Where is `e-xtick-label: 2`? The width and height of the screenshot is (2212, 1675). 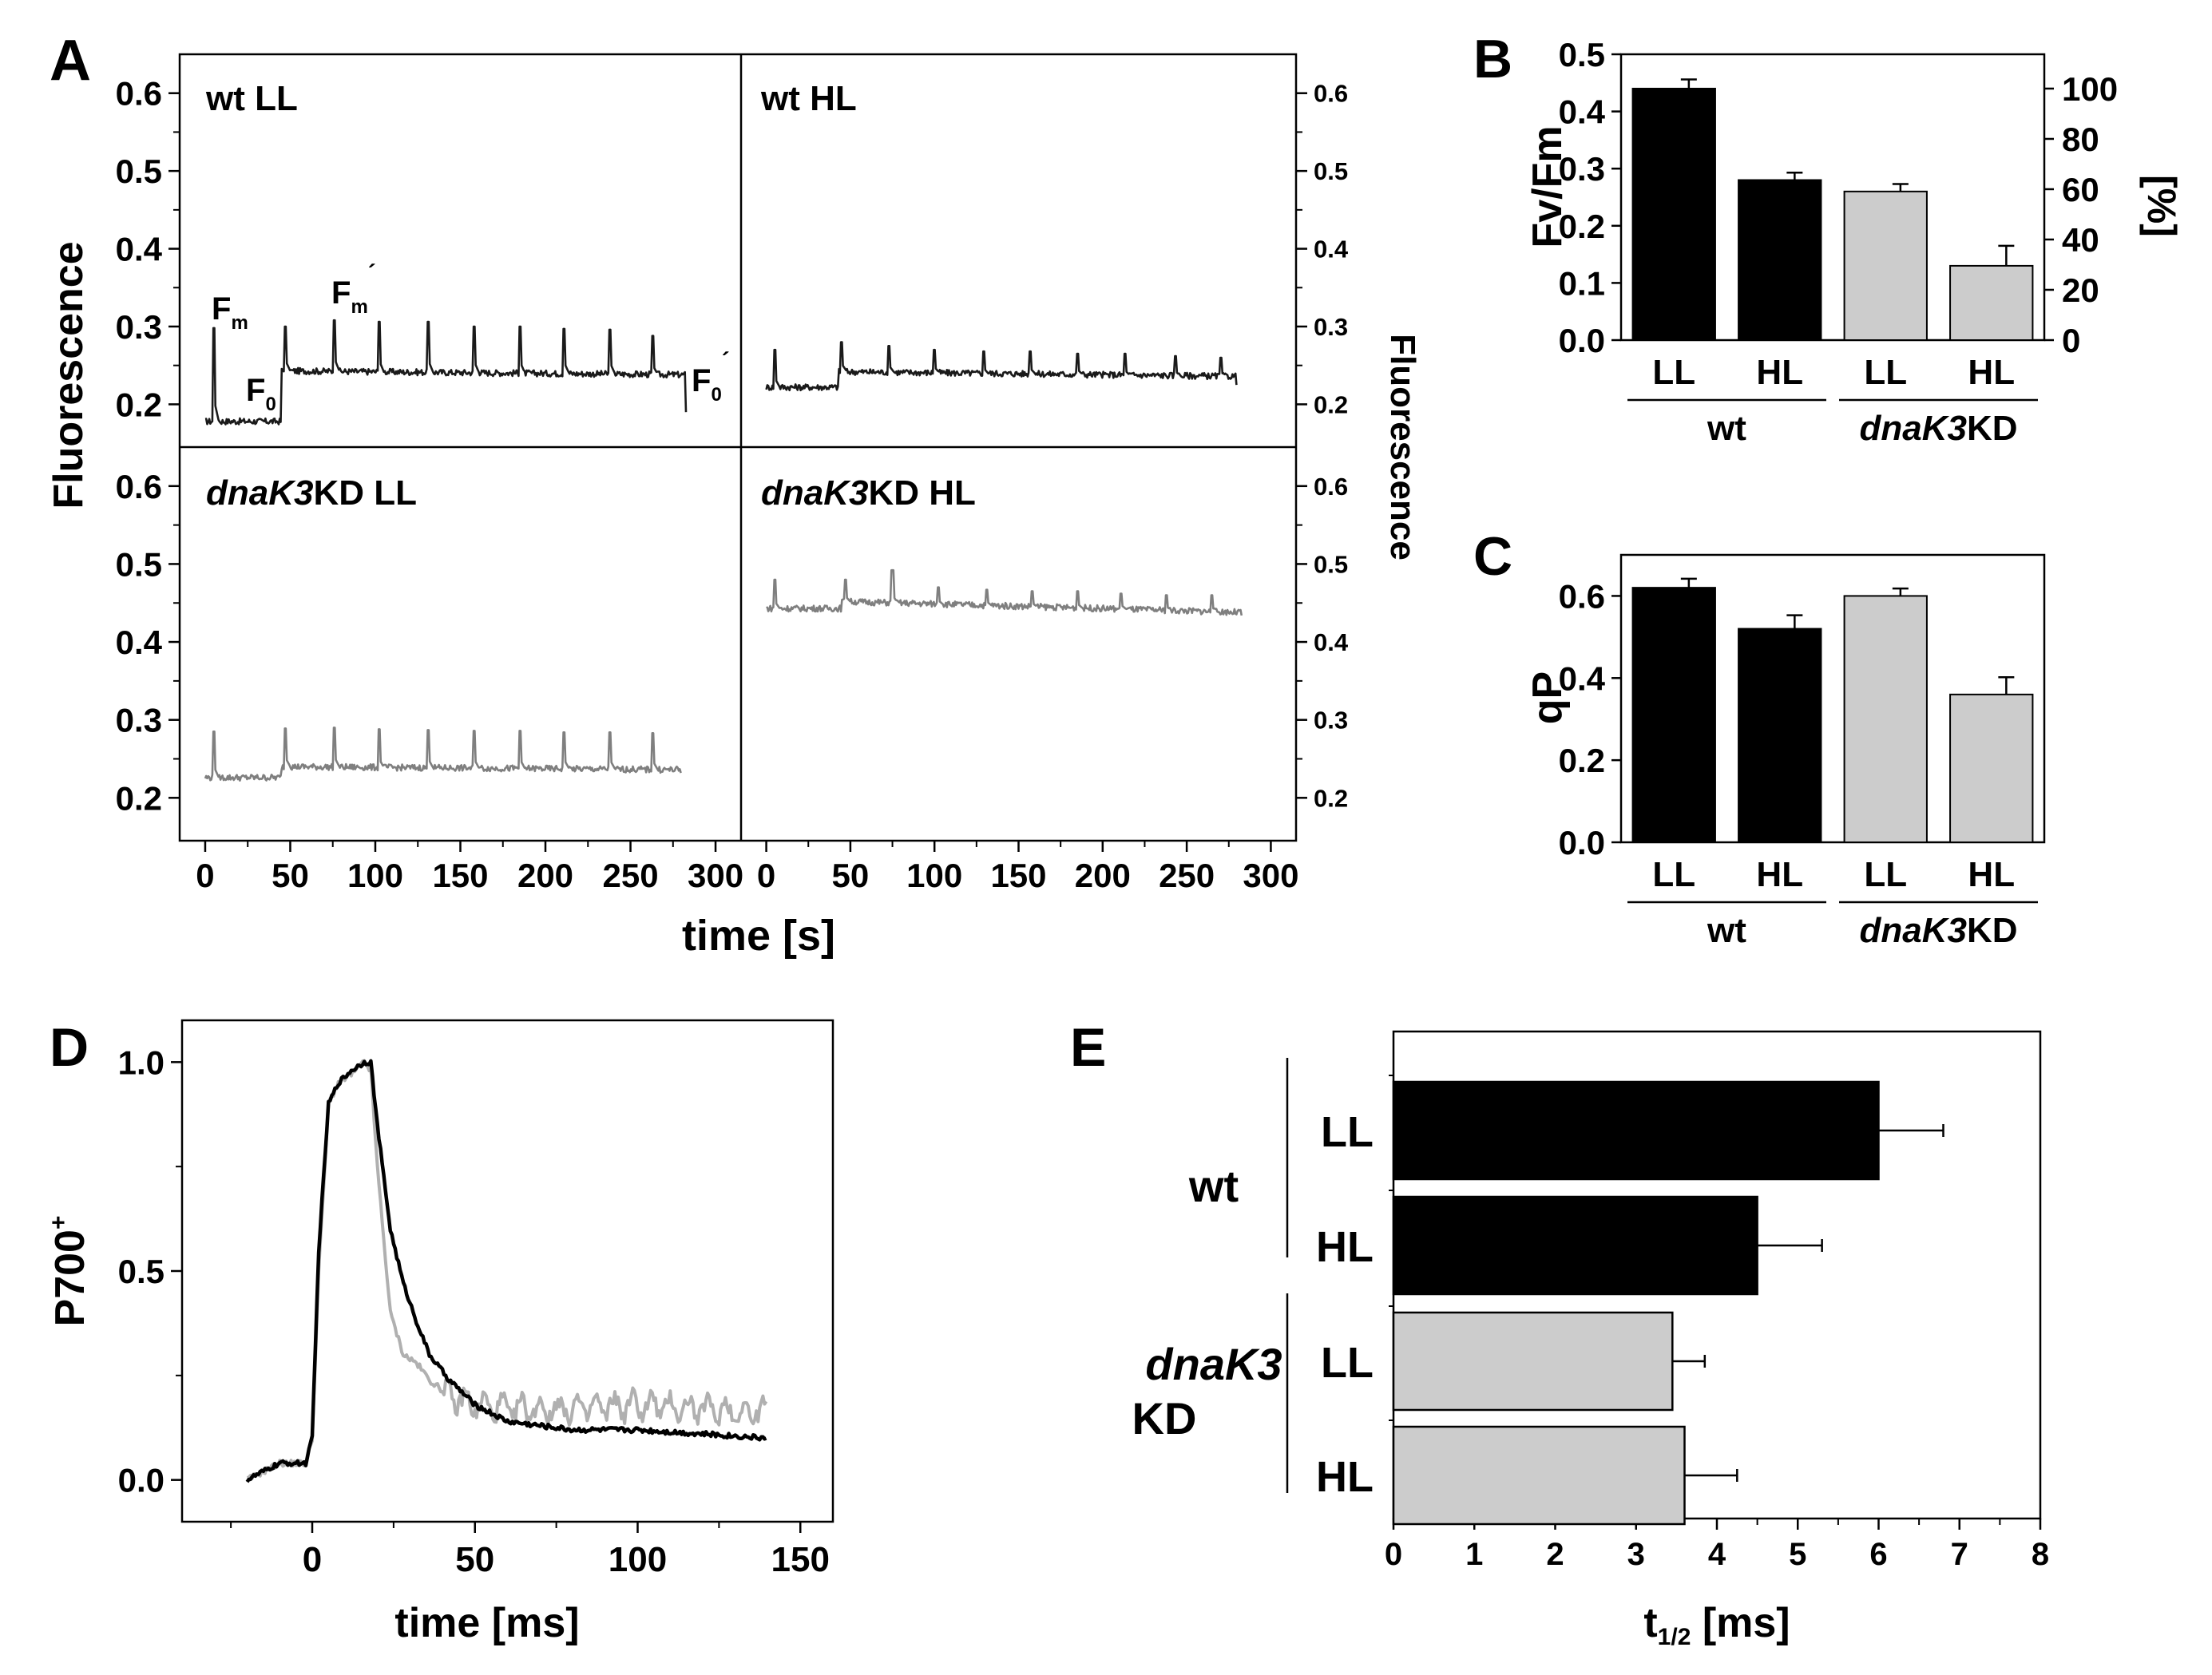 e-xtick-label: 2 is located at coordinates (1555, 1555).